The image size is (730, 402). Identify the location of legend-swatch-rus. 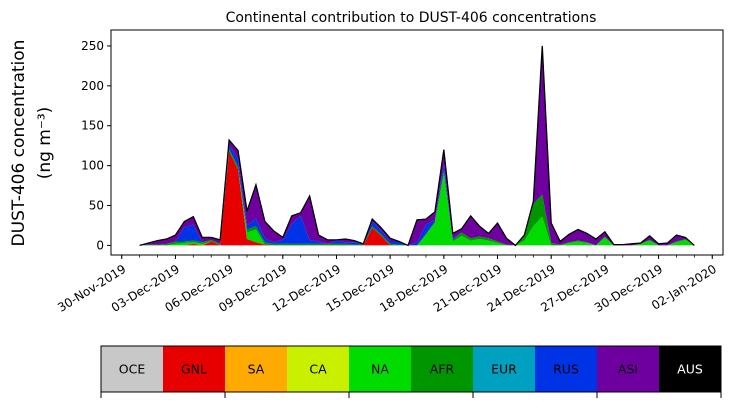
(566, 369).